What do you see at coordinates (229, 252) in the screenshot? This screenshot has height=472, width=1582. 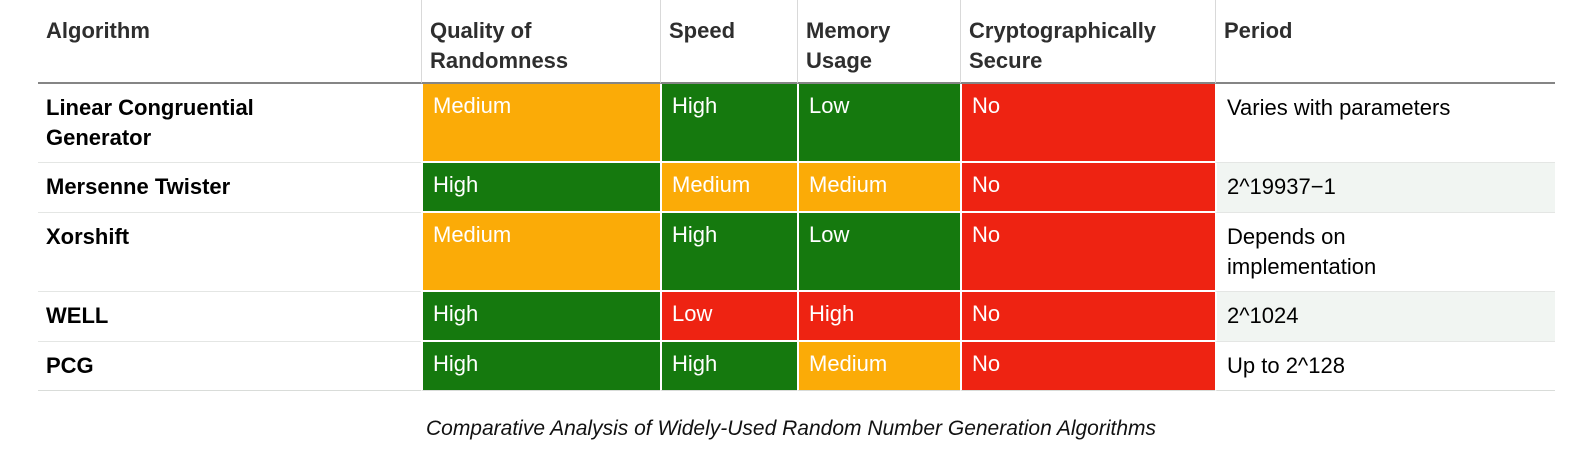 I see `algorithm-cell: Xorshift` at bounding box center [229, 252].